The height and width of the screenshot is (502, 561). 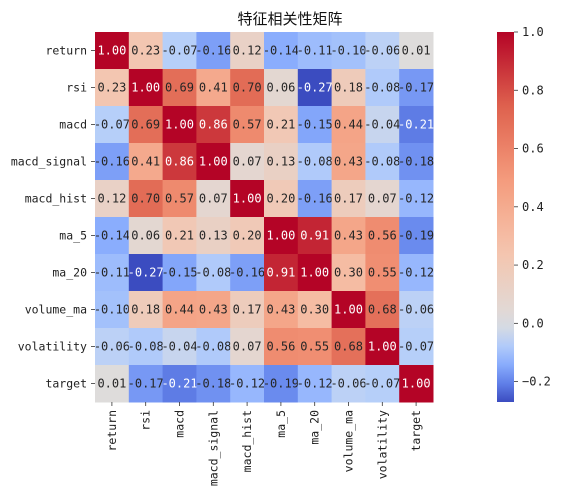 I want to click on cell-value-label: 0.13, so click(x=280, y=162).